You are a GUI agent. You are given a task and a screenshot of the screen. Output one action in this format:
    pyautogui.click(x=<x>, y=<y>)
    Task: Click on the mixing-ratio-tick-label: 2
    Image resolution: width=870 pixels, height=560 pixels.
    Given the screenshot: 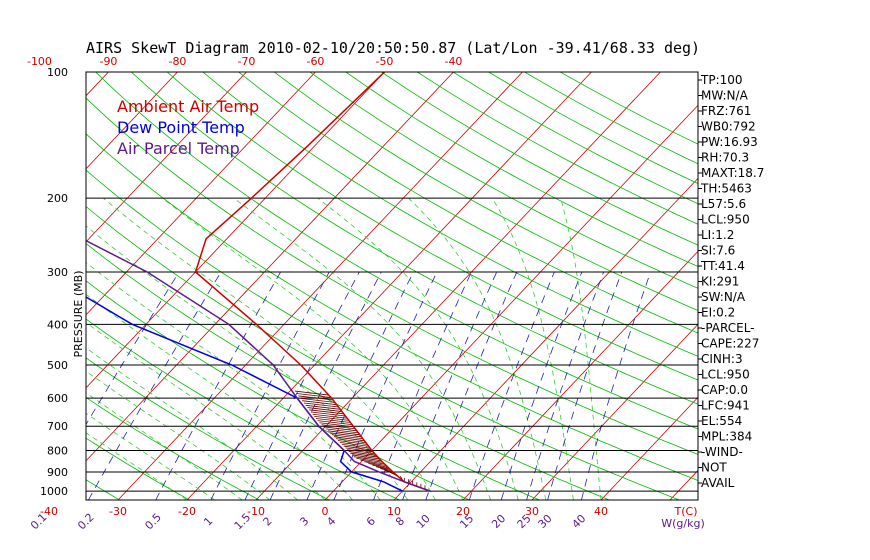 What is the action you would take?
    pyautogui.click(x=268, y=521)
    